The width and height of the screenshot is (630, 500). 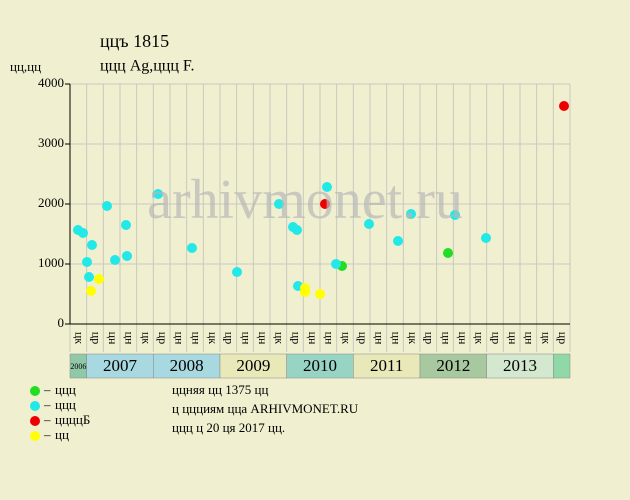 I want to click on legend-label: ццццБ, so click(x=72, y=419).